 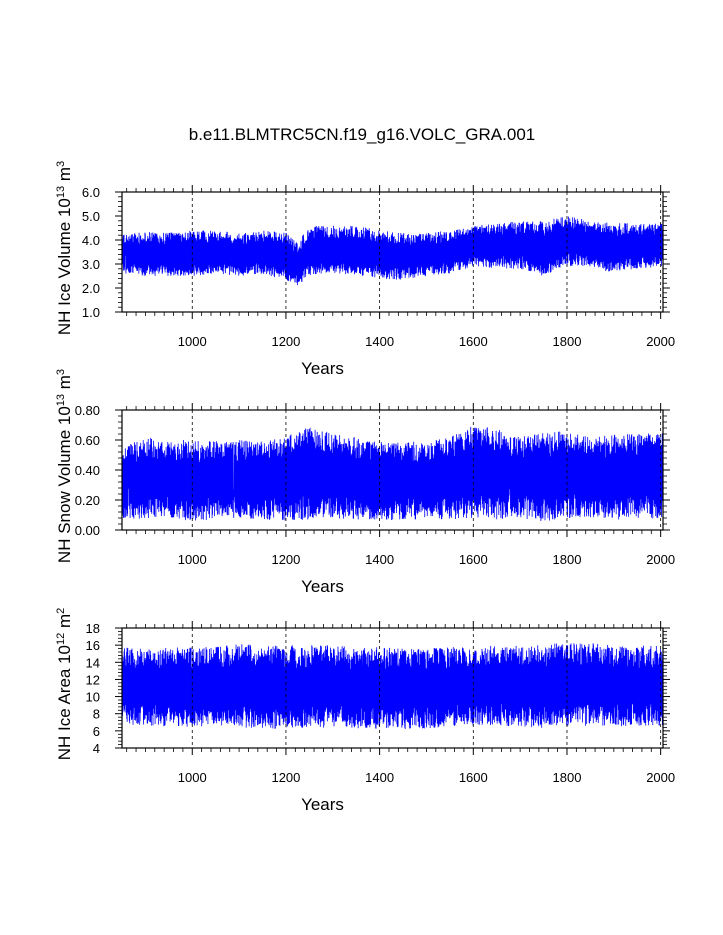 What do you see at coordinates (96, 731) in the screenshot?
I see `y-tick-label: 6` at bounding box center [96, 731].